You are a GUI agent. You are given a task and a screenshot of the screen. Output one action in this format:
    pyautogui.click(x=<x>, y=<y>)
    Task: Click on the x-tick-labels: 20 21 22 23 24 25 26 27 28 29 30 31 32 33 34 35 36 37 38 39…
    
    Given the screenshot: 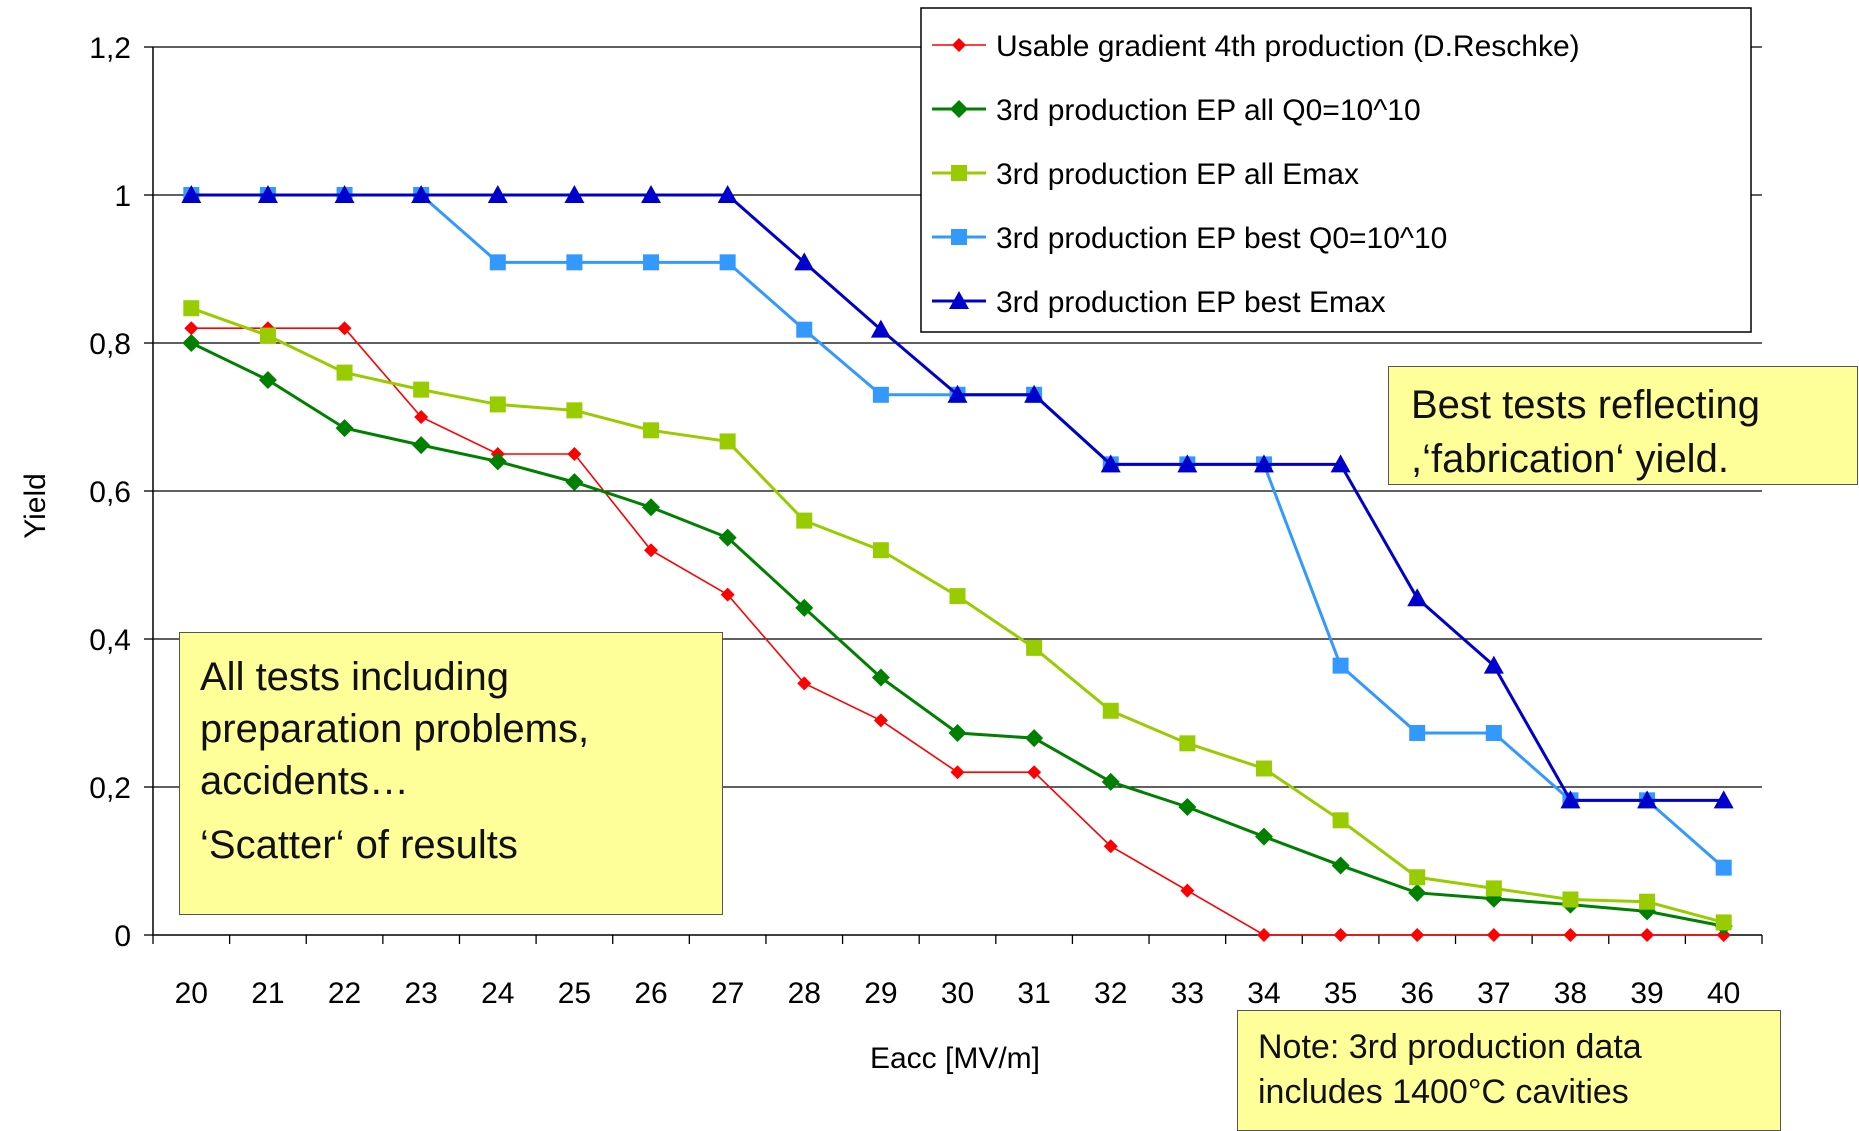 What is the action you would take?
    pyautogui.click(x=958, y=993)
    